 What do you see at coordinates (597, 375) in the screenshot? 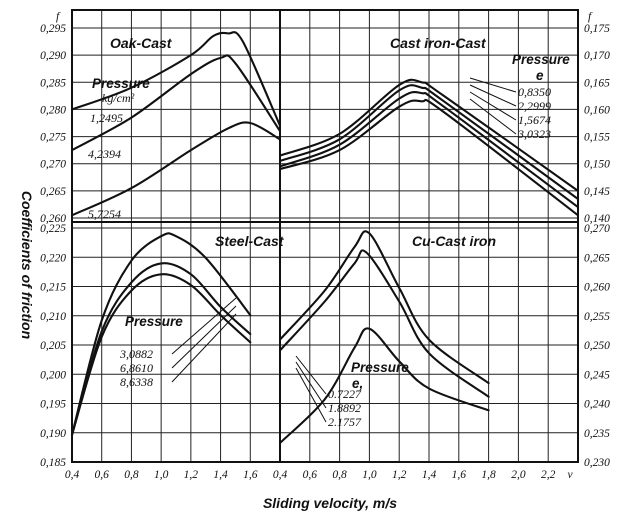
I see `tick-label: 0,245` at bounding box center [597, 375].